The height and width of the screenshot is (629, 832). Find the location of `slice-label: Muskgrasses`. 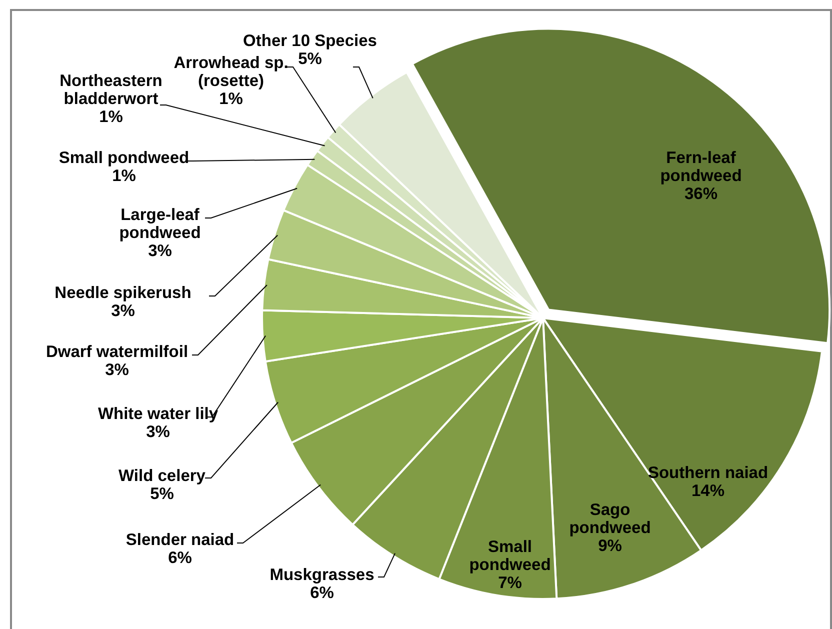

slice-label: Muskgrasses is located at coordinates (322, 575).